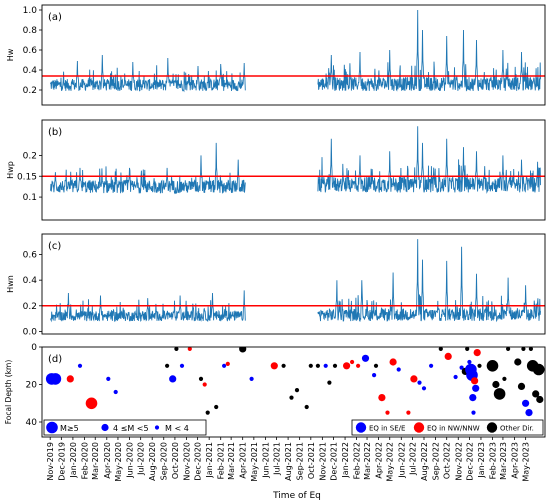 Image resolution: width=550 pixels, height=503 pixels. I want to click on x-tick-label: Apr-2022, so click(379, 460).